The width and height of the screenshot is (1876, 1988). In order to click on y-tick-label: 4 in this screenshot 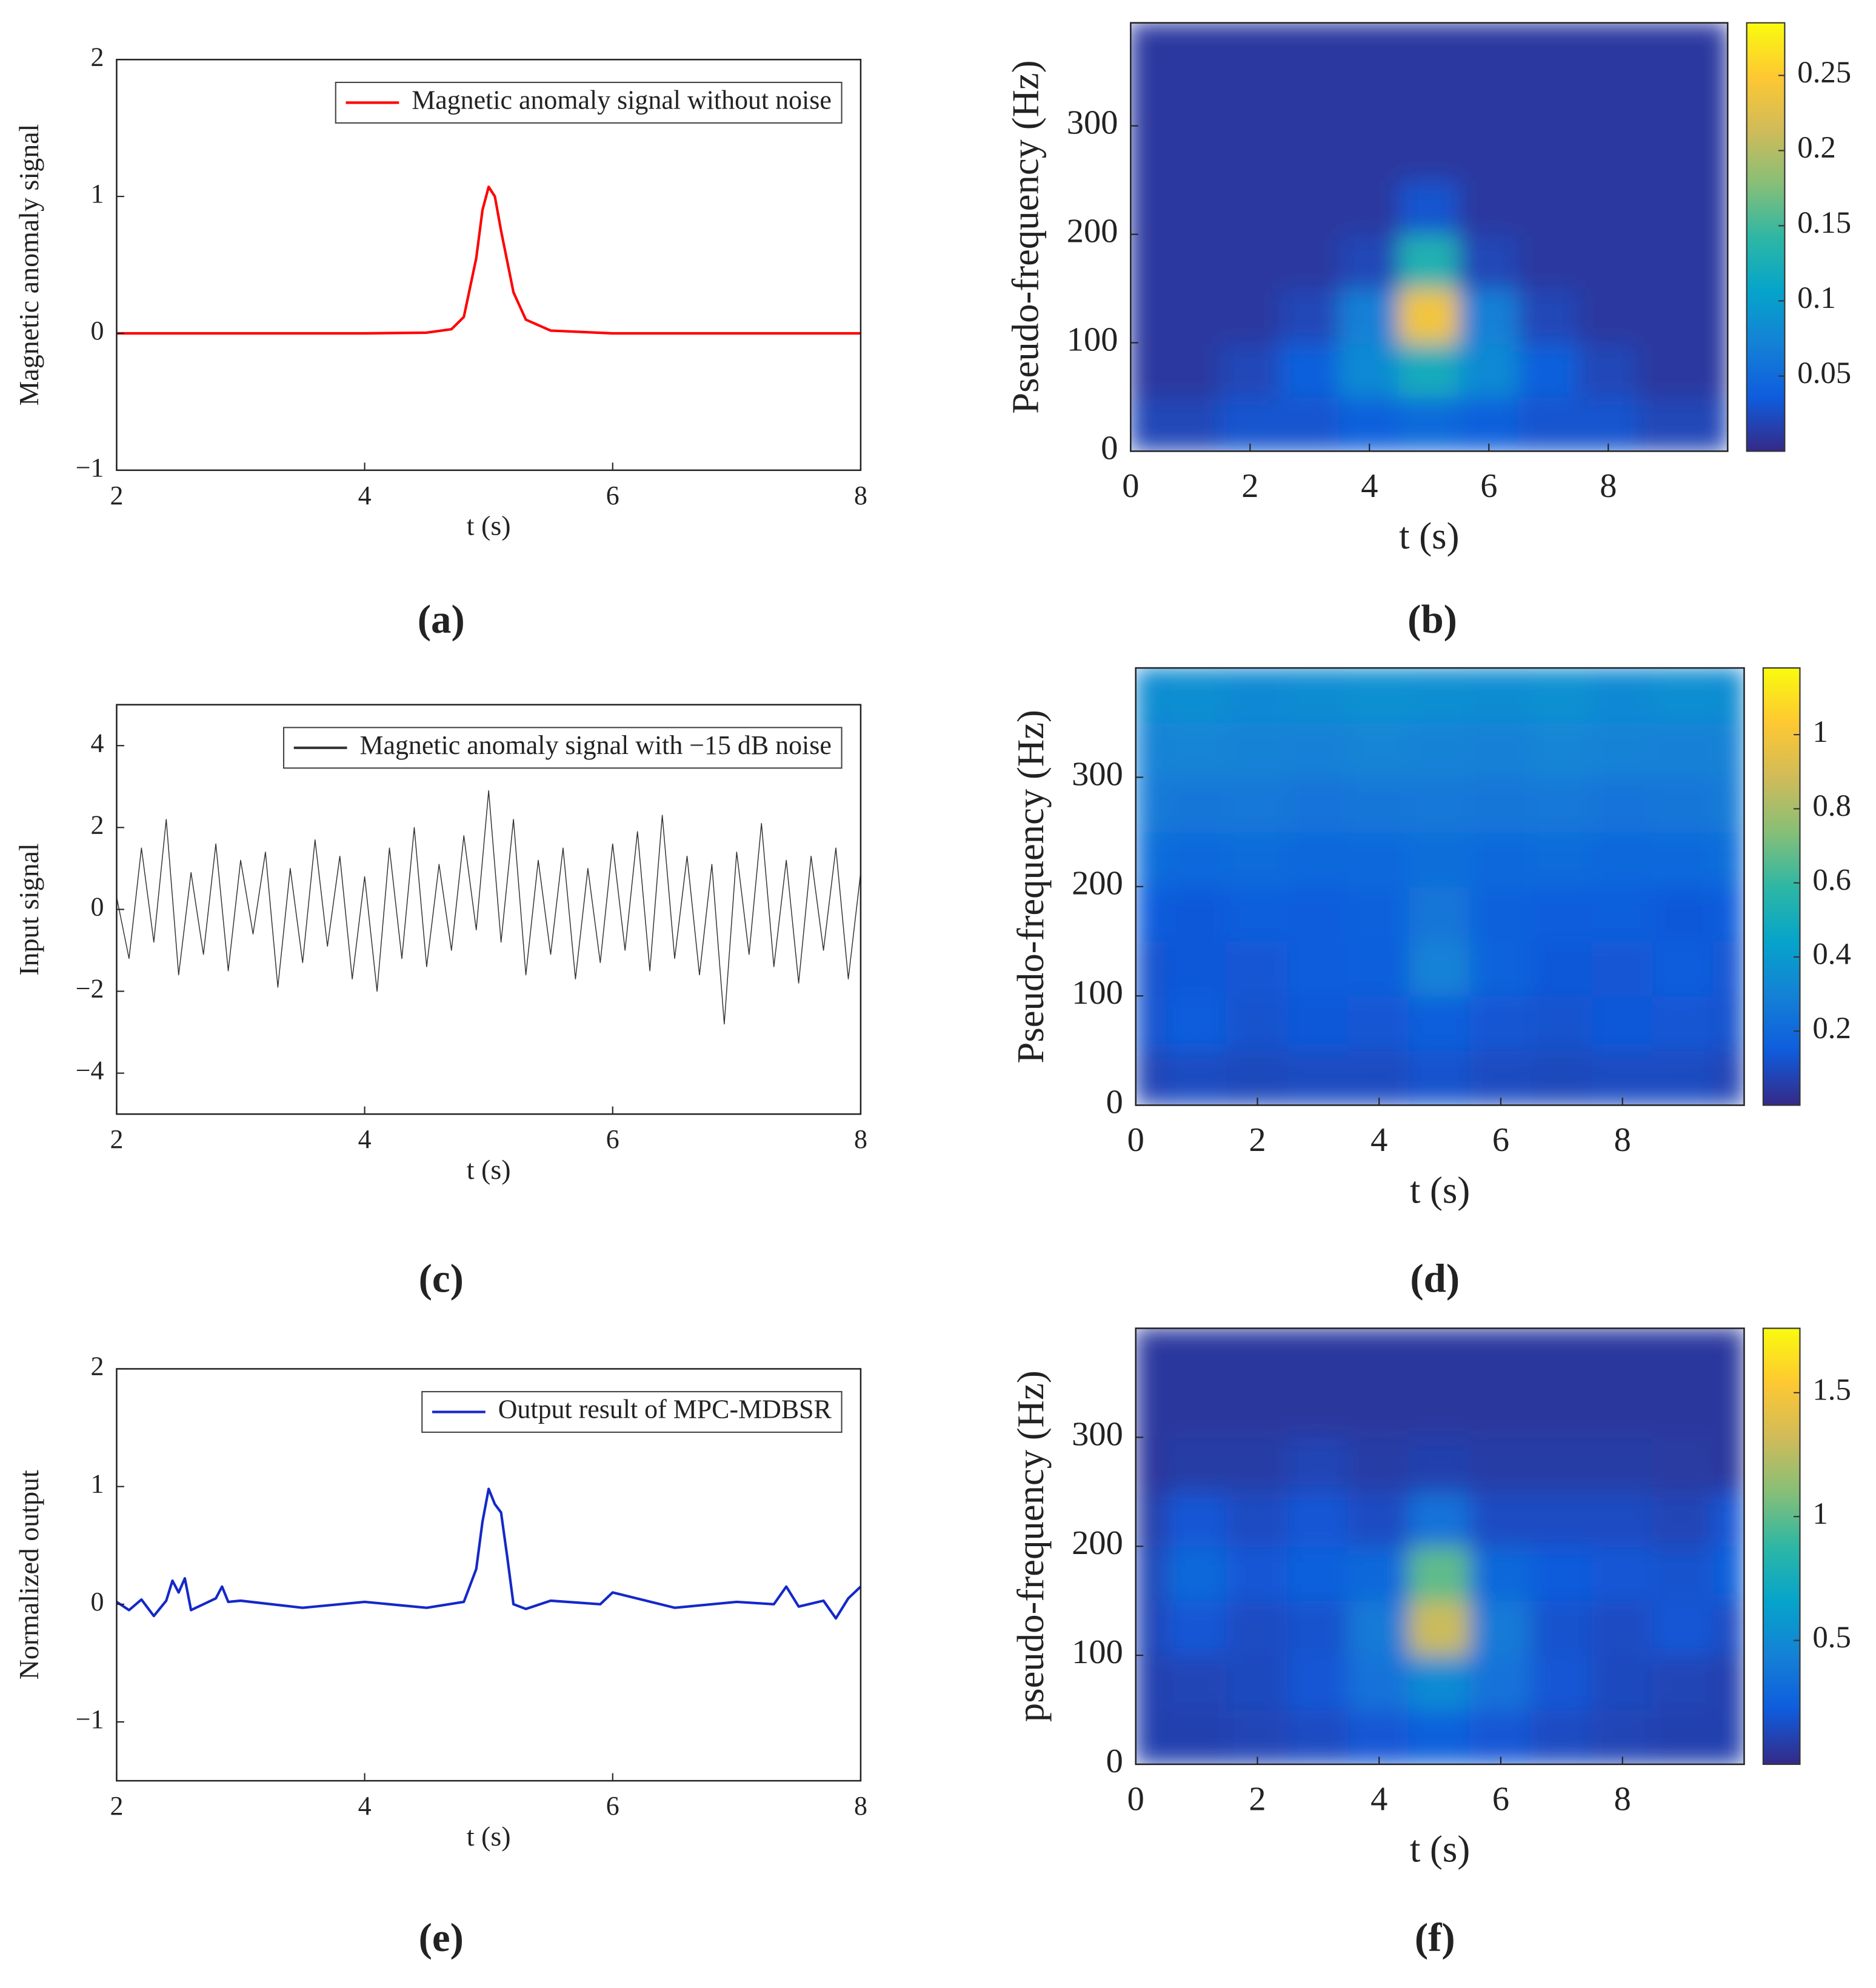, I will do `click(98, 743)`.